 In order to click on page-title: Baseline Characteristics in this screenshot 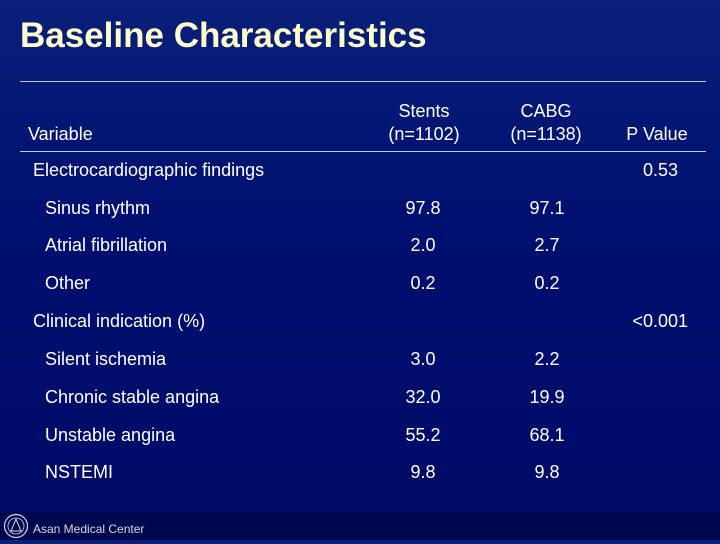, I will do `click(223, 35)`.